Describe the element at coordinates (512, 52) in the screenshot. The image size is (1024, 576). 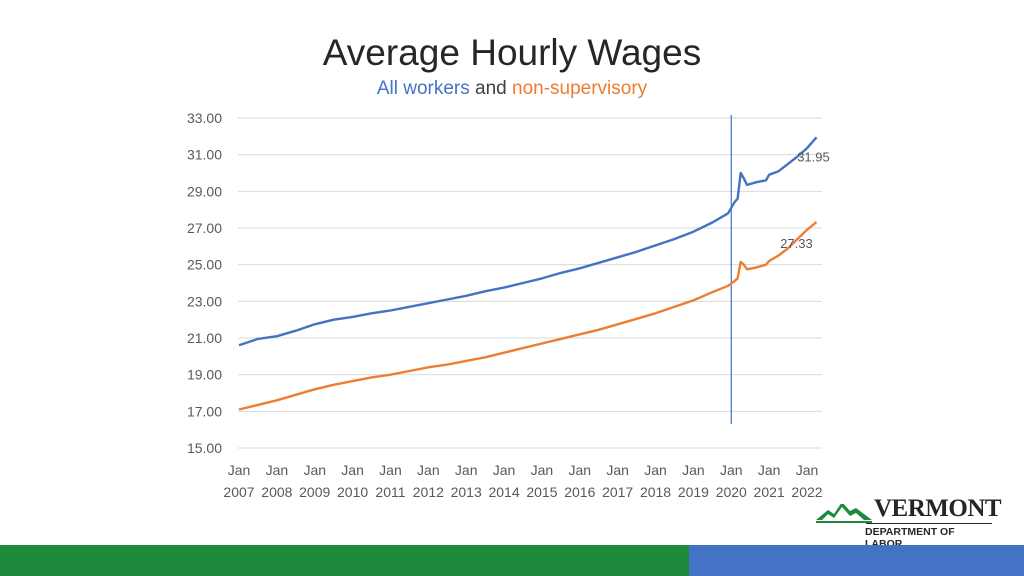
I see `chart-title: Average Hourly Wages` at that location.